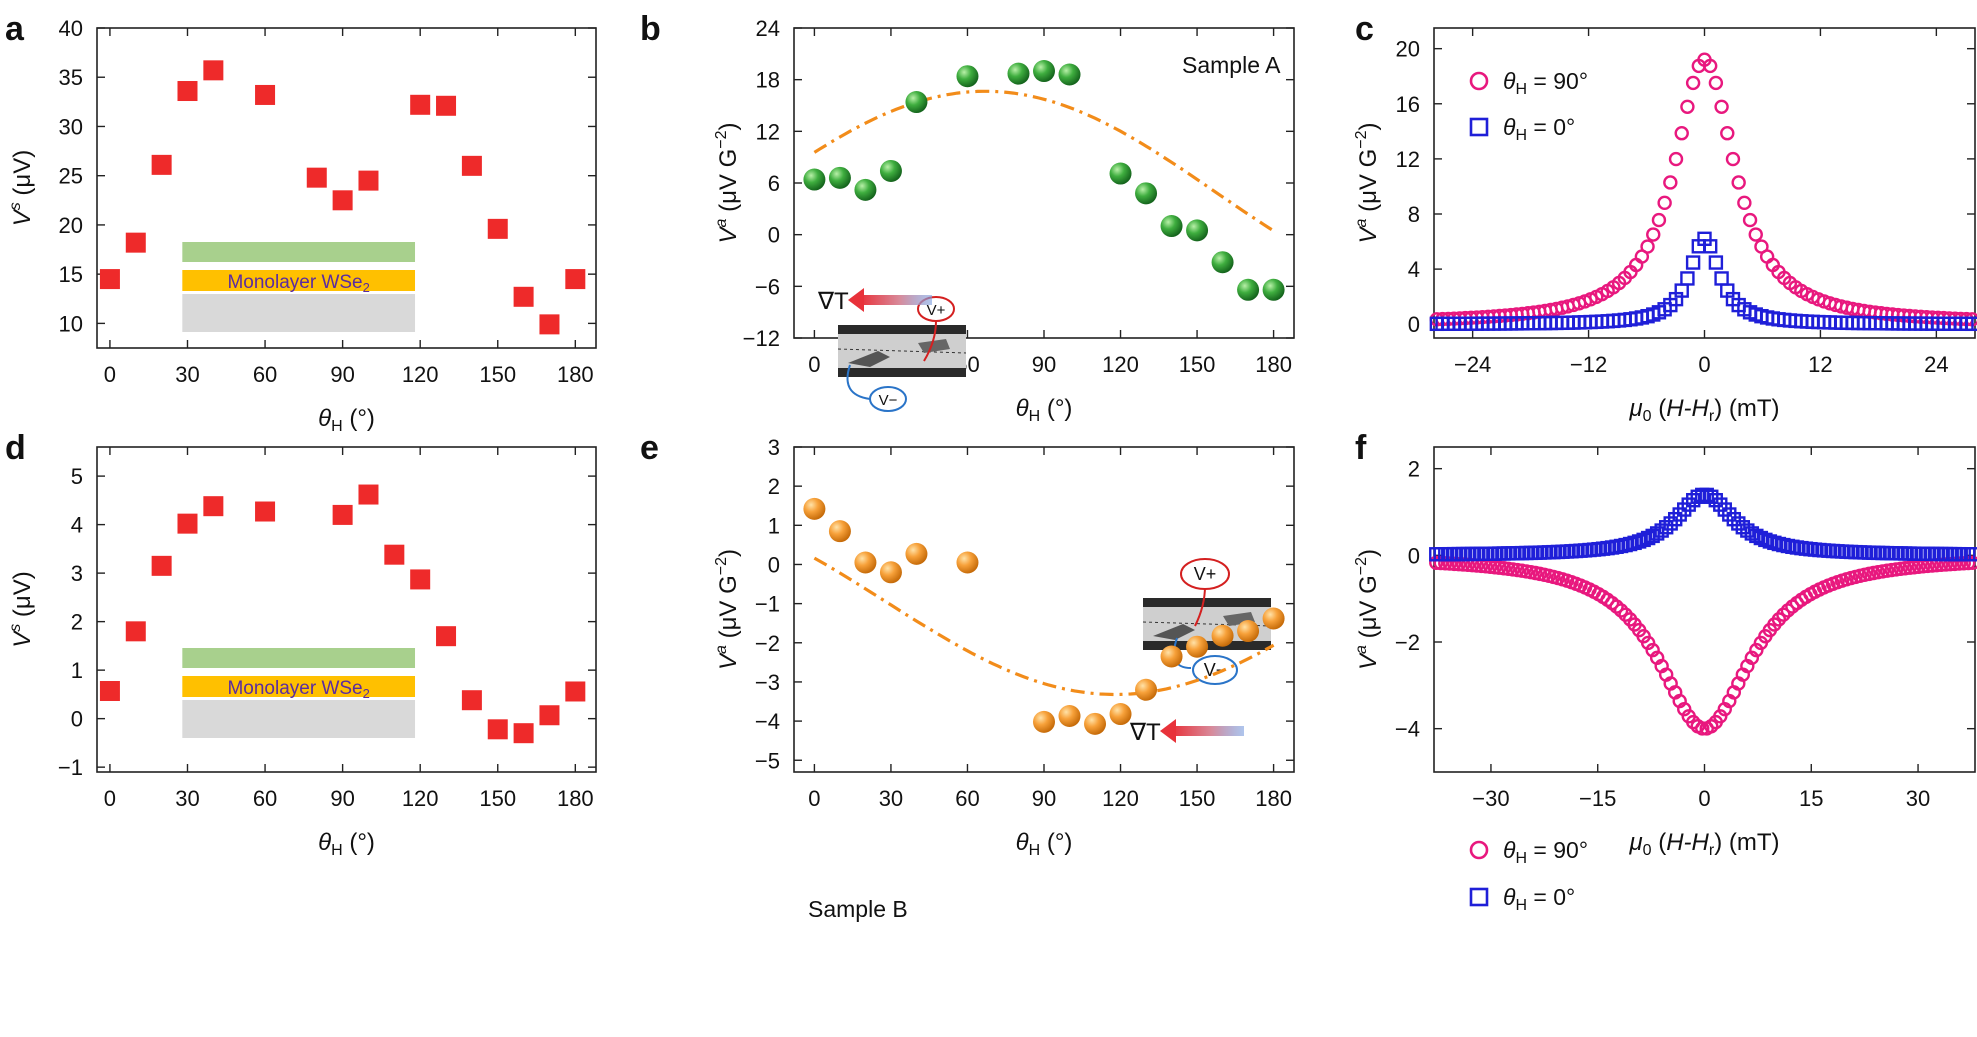 This screenshot has width=1977, height=1037. I want to click on panel-letter: c, so click(1364, 29).